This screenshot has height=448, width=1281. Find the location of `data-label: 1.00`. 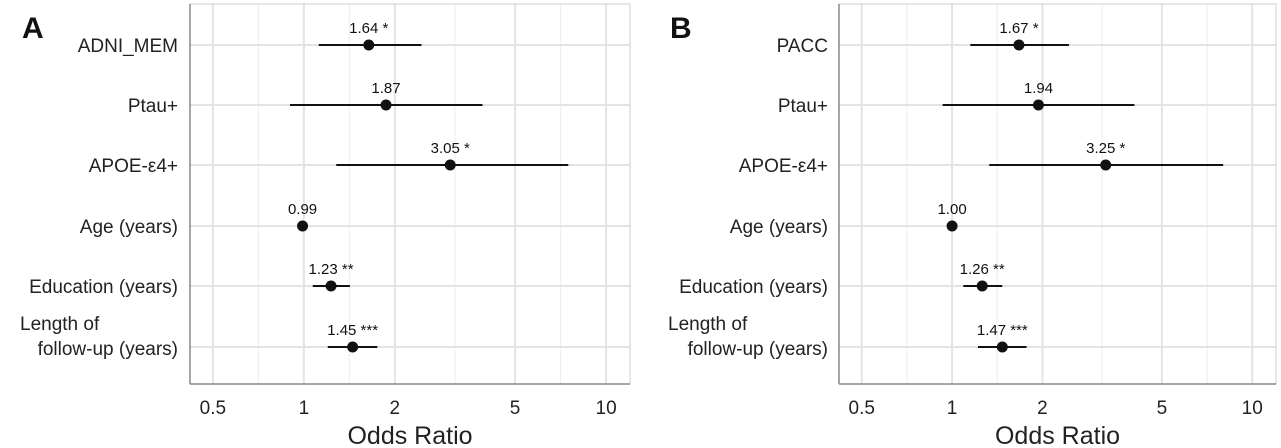

data-label: 1.00 is located at coordinates (951, 209).